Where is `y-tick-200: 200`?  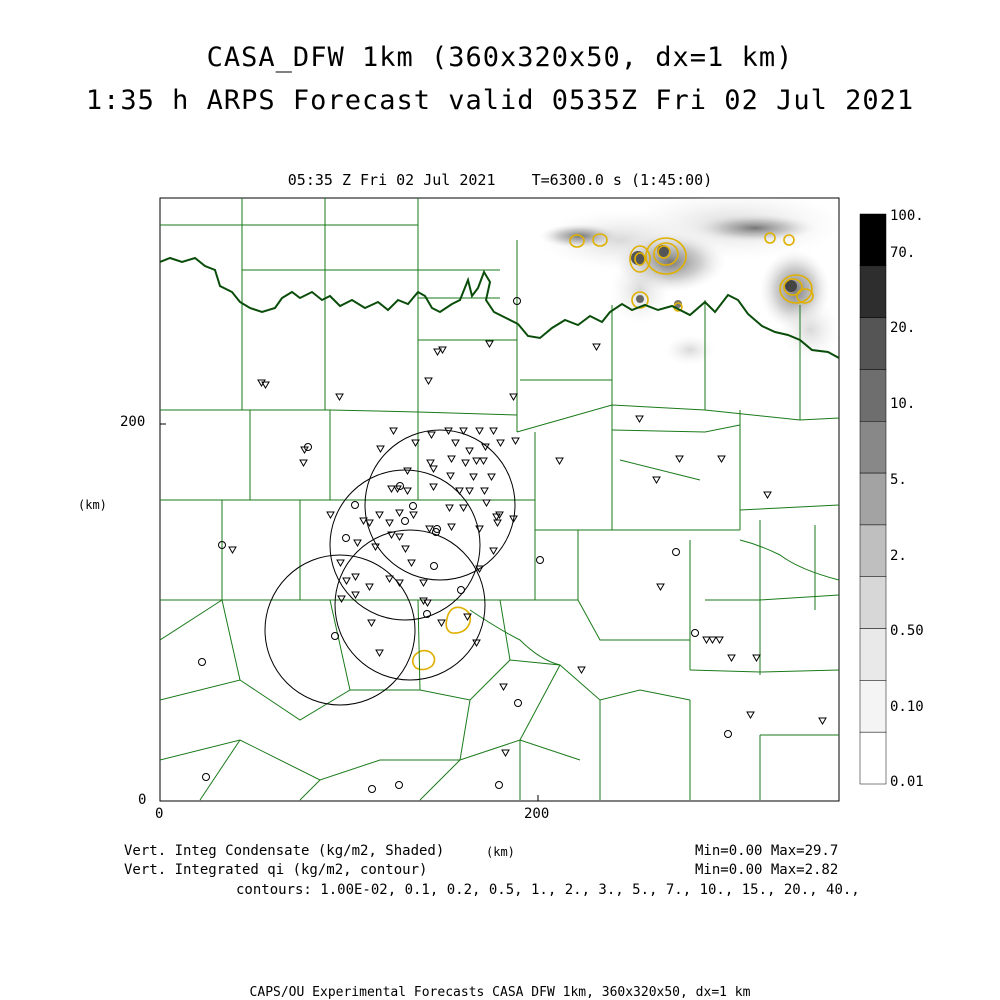
y-tick-200: 200 is located at coordinates (133, 422).